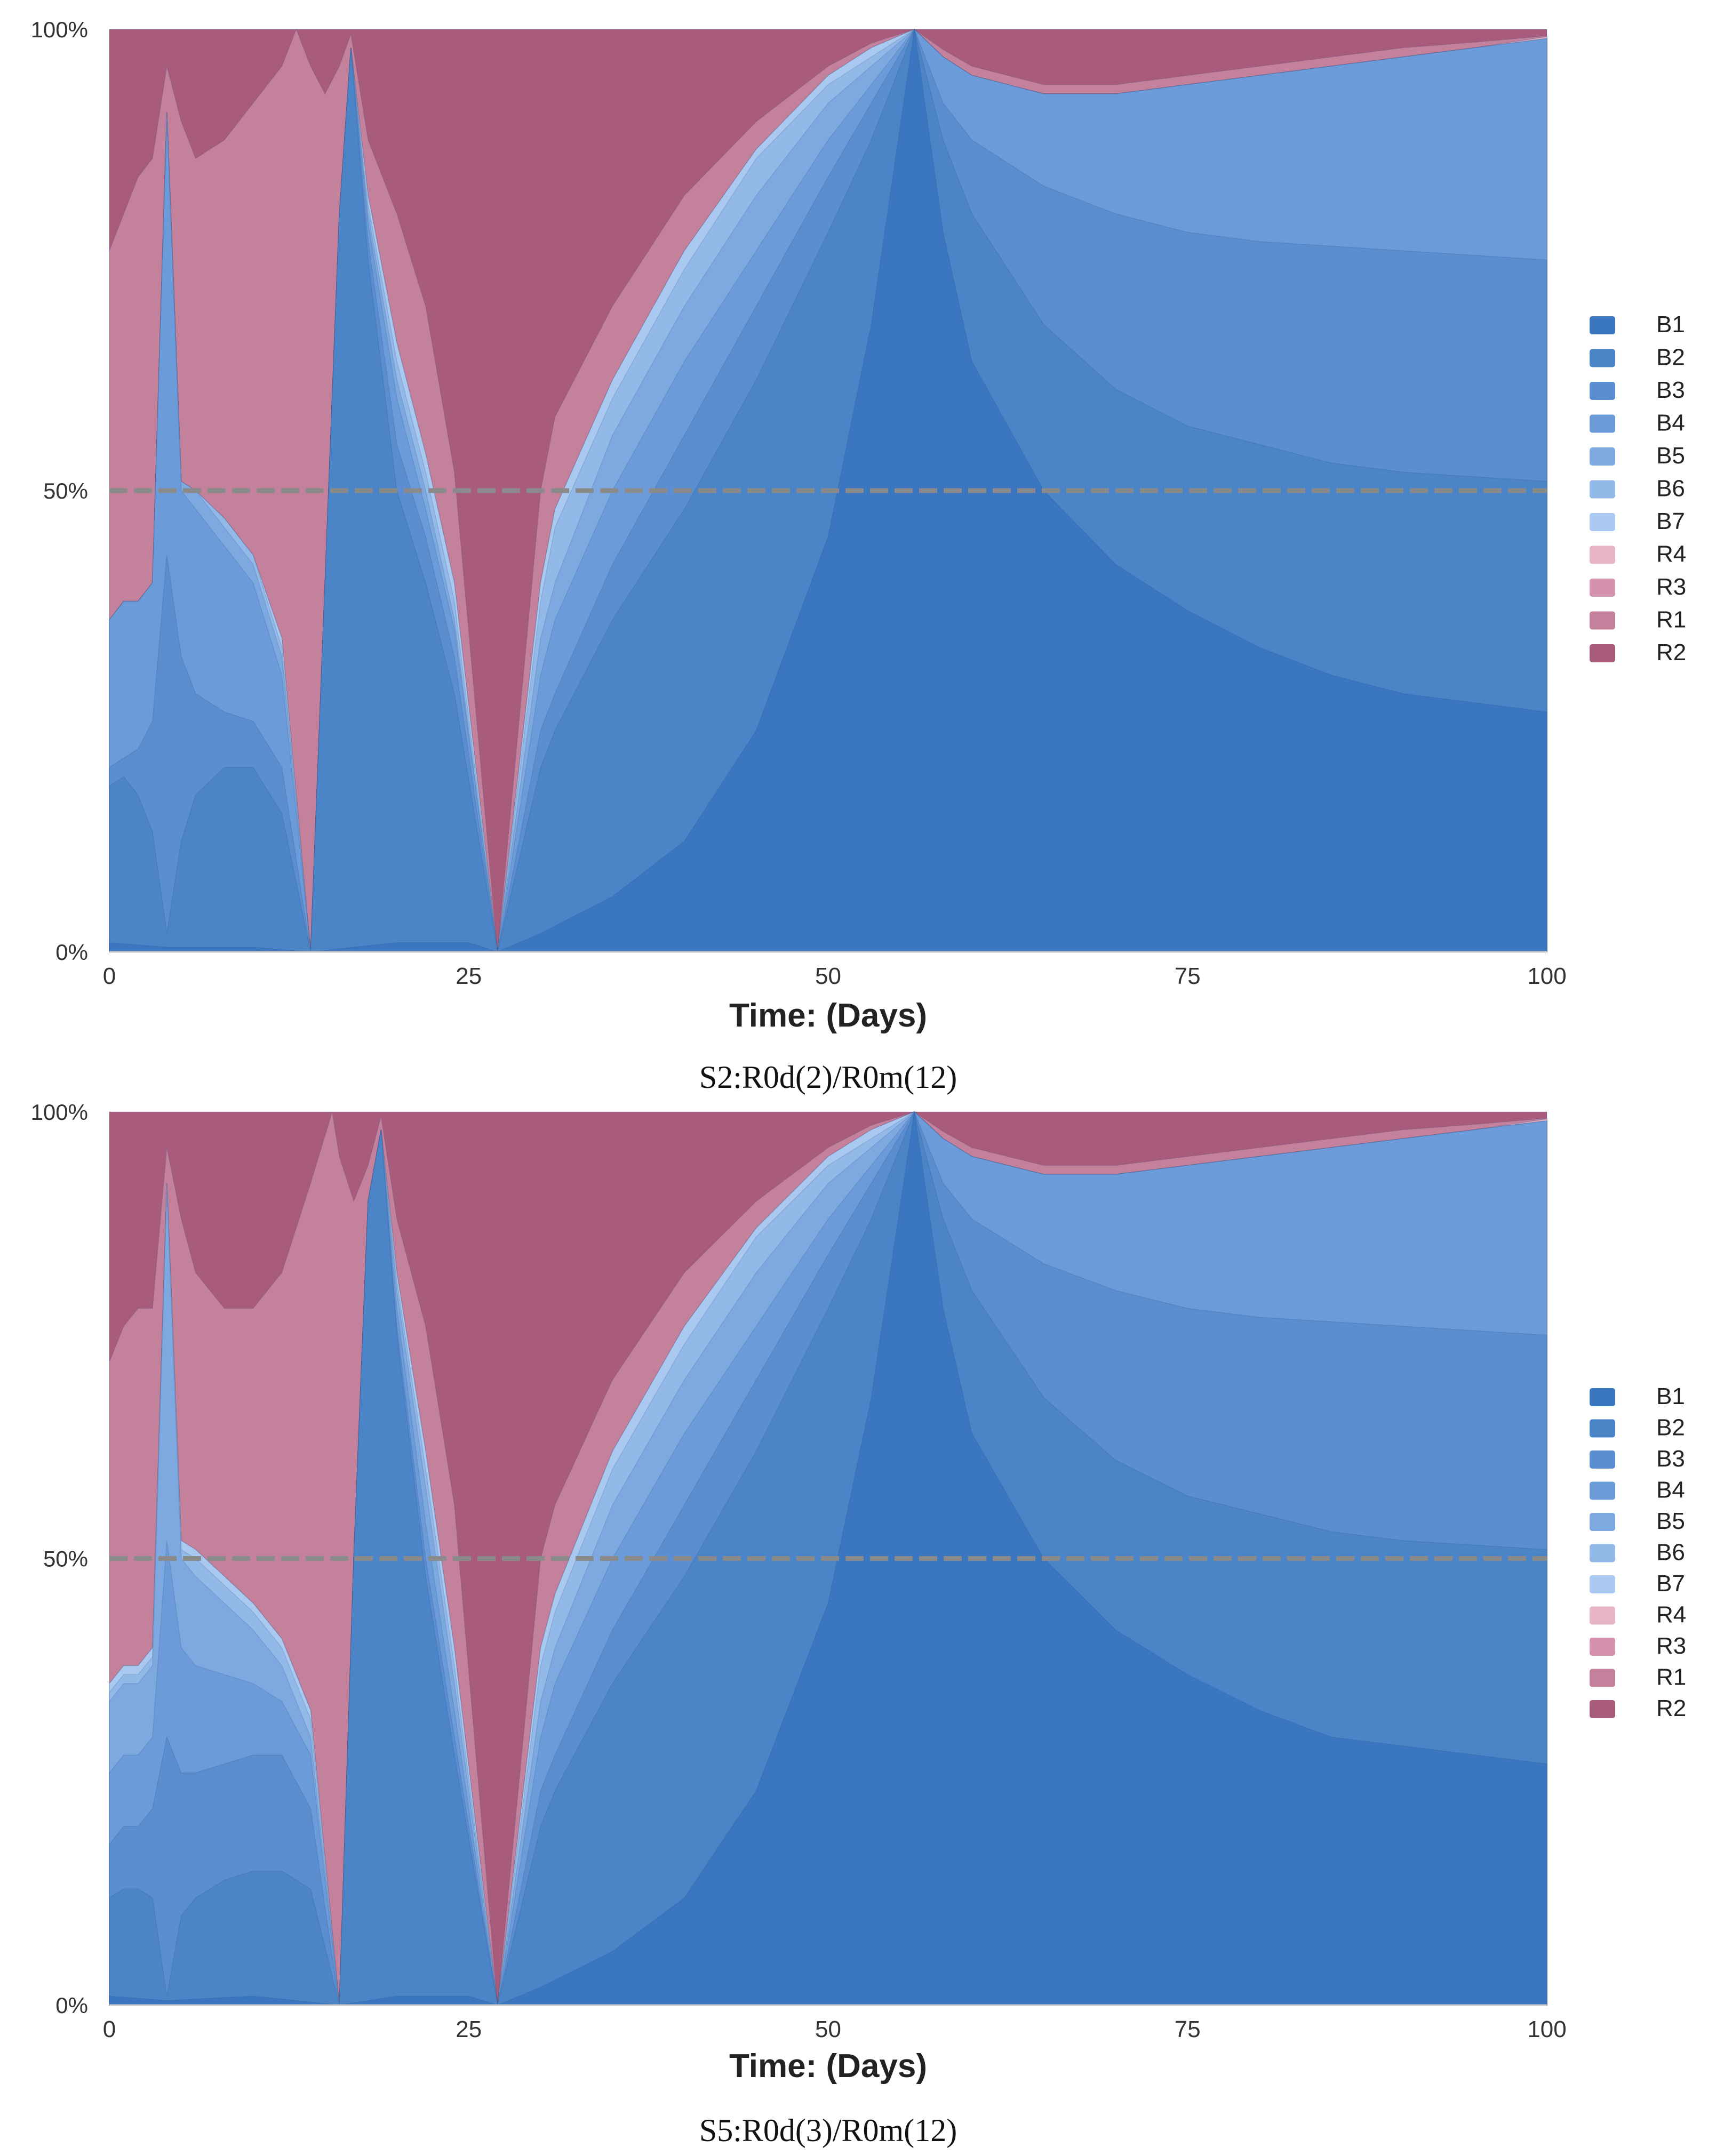  Describe the element at coordinates (828, 2130) in the screenshot. I see `chart-caption: S5:R0d(3)/R0m(12)` at that location.